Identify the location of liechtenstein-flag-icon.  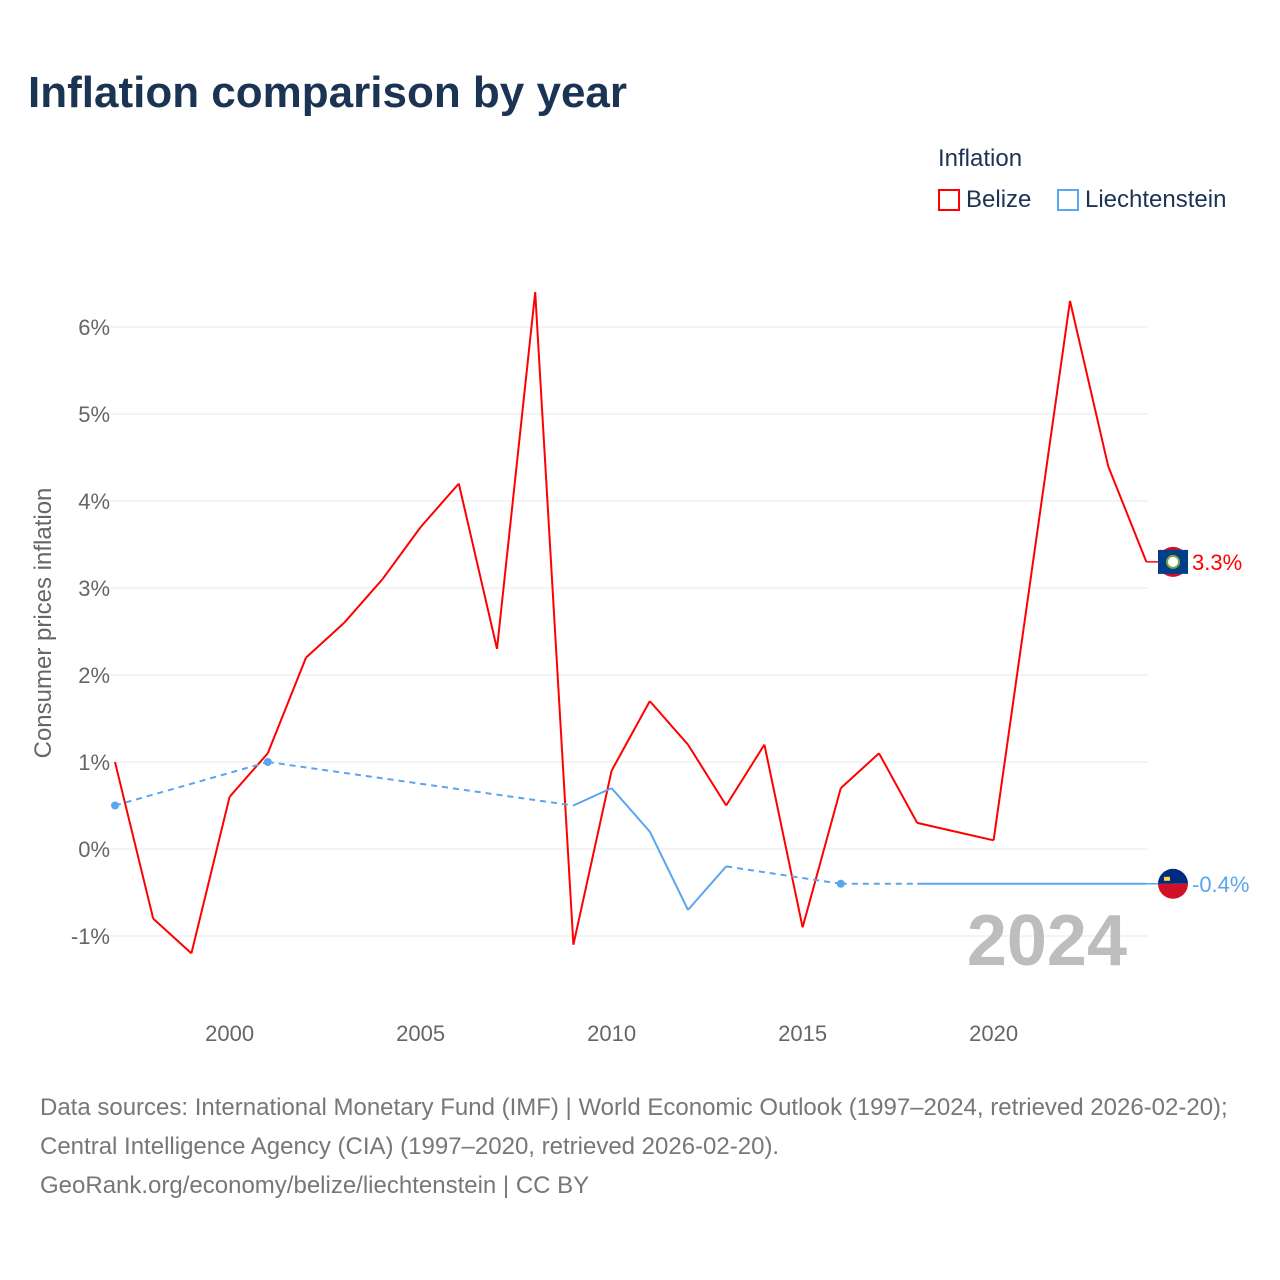
(1173, 883).